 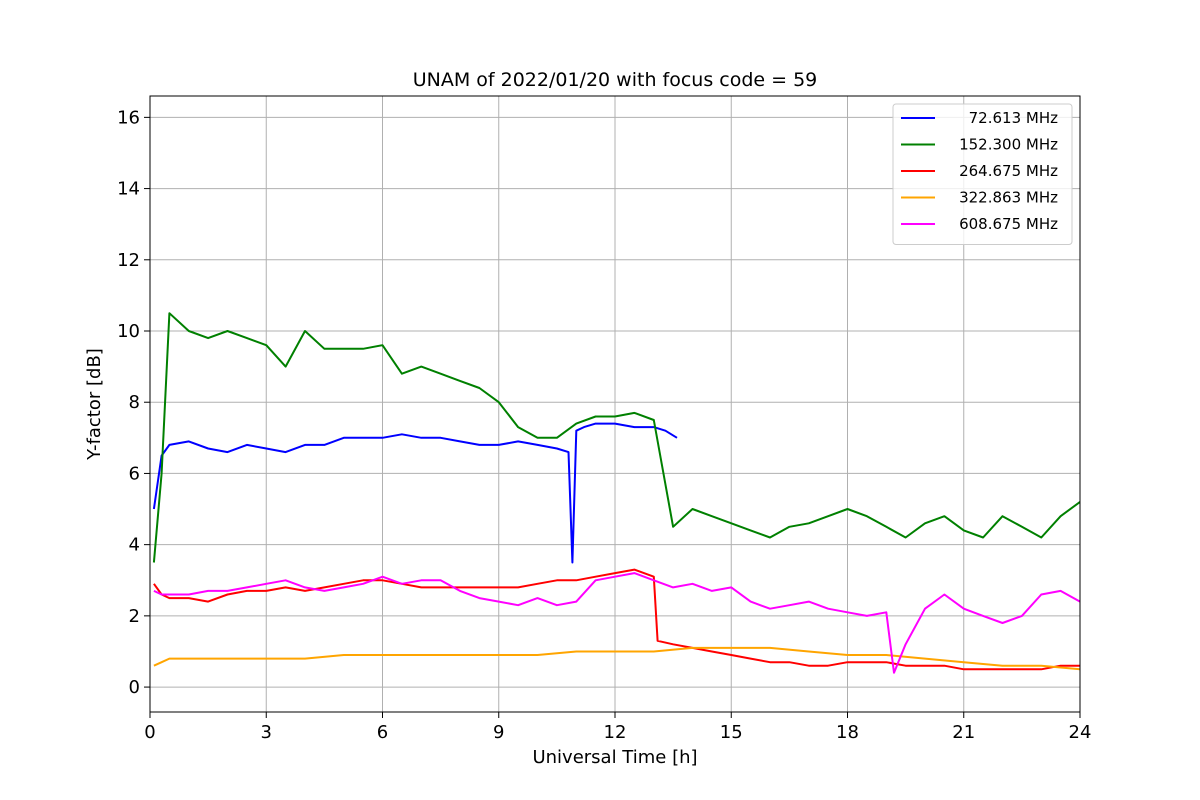 I want to click on x-tick-label: 6, so click(x=382, y=732).